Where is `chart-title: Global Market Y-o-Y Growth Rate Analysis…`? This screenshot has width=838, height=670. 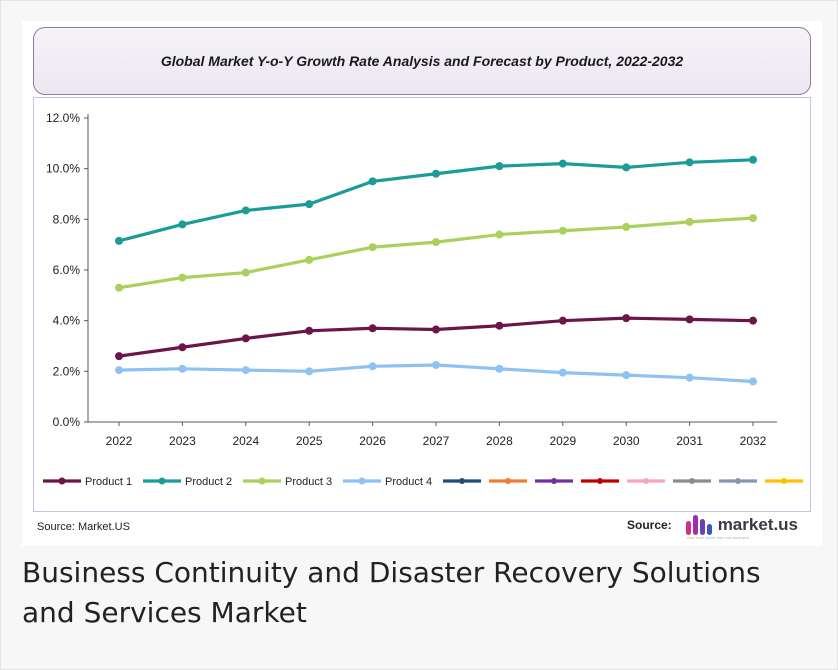 chart-title: Global Market Y-o-Y Growth Rate Analysis… is located at coordinates (422, 61).